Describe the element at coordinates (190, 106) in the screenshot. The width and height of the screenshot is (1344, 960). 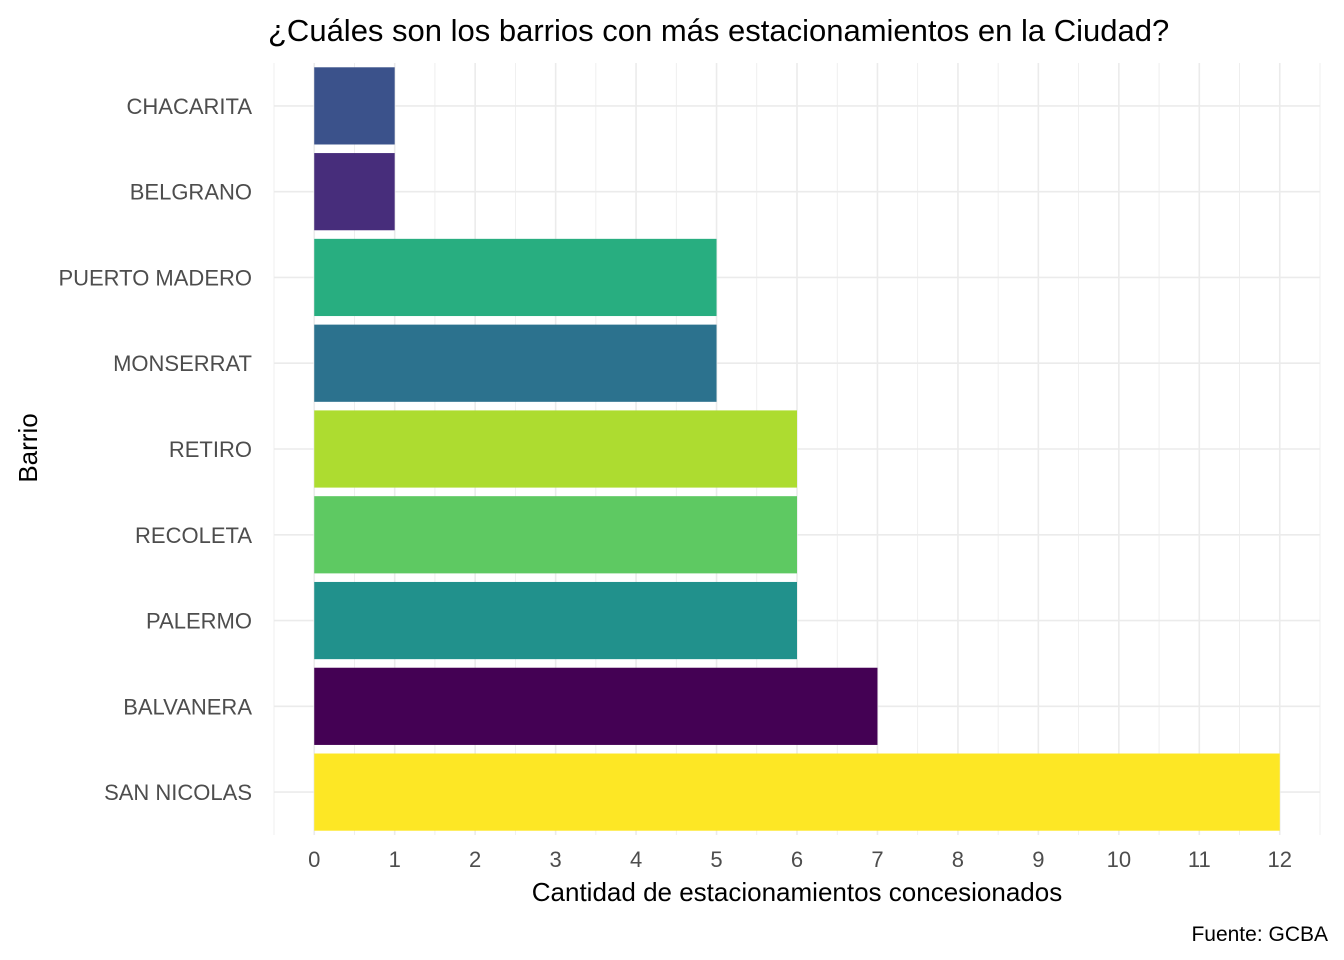
I see `y-tick-label: CHACARITA` at that location.